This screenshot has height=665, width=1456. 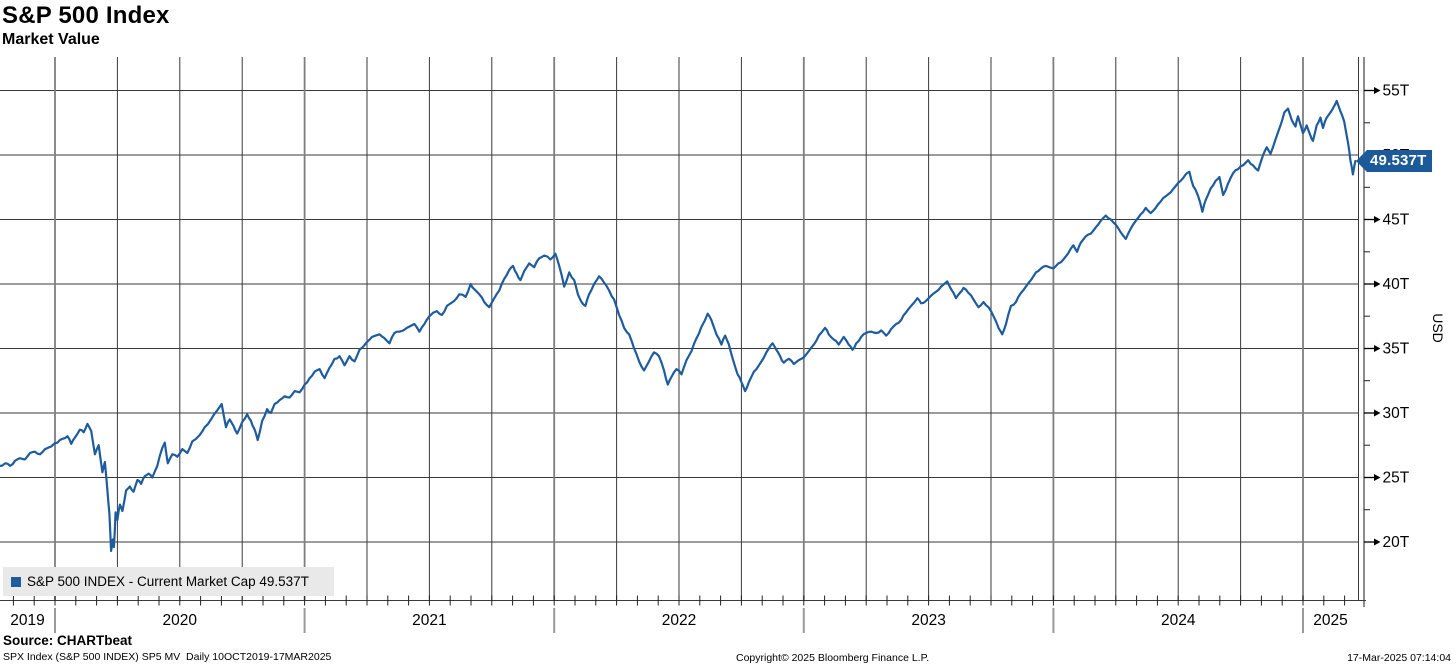 I want to click on y-tick-label: 40T, so click(x=1396, y=284).